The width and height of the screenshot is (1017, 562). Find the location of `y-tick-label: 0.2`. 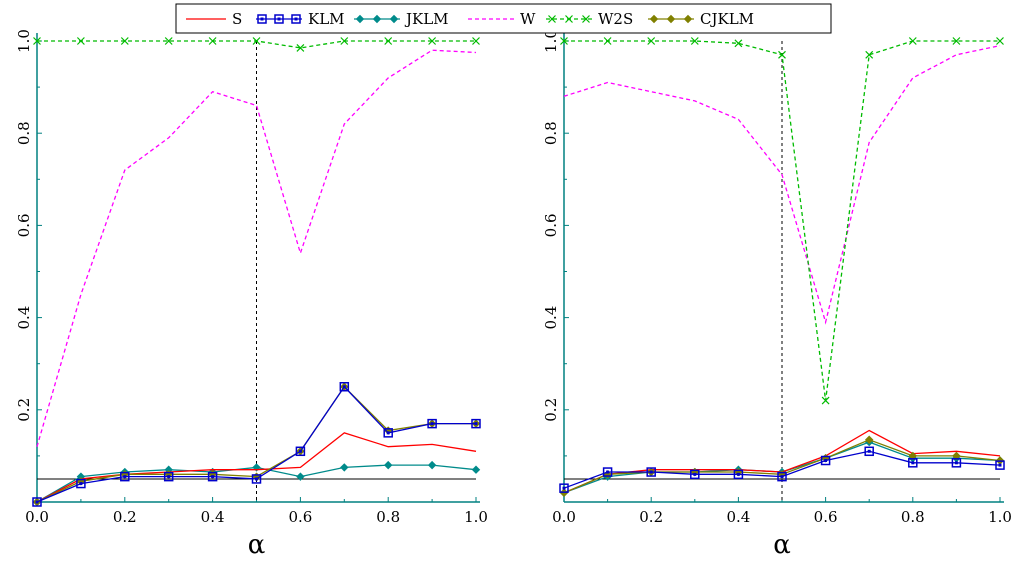

y-tick-label: 0.2 is located at coordinates (24, 410).